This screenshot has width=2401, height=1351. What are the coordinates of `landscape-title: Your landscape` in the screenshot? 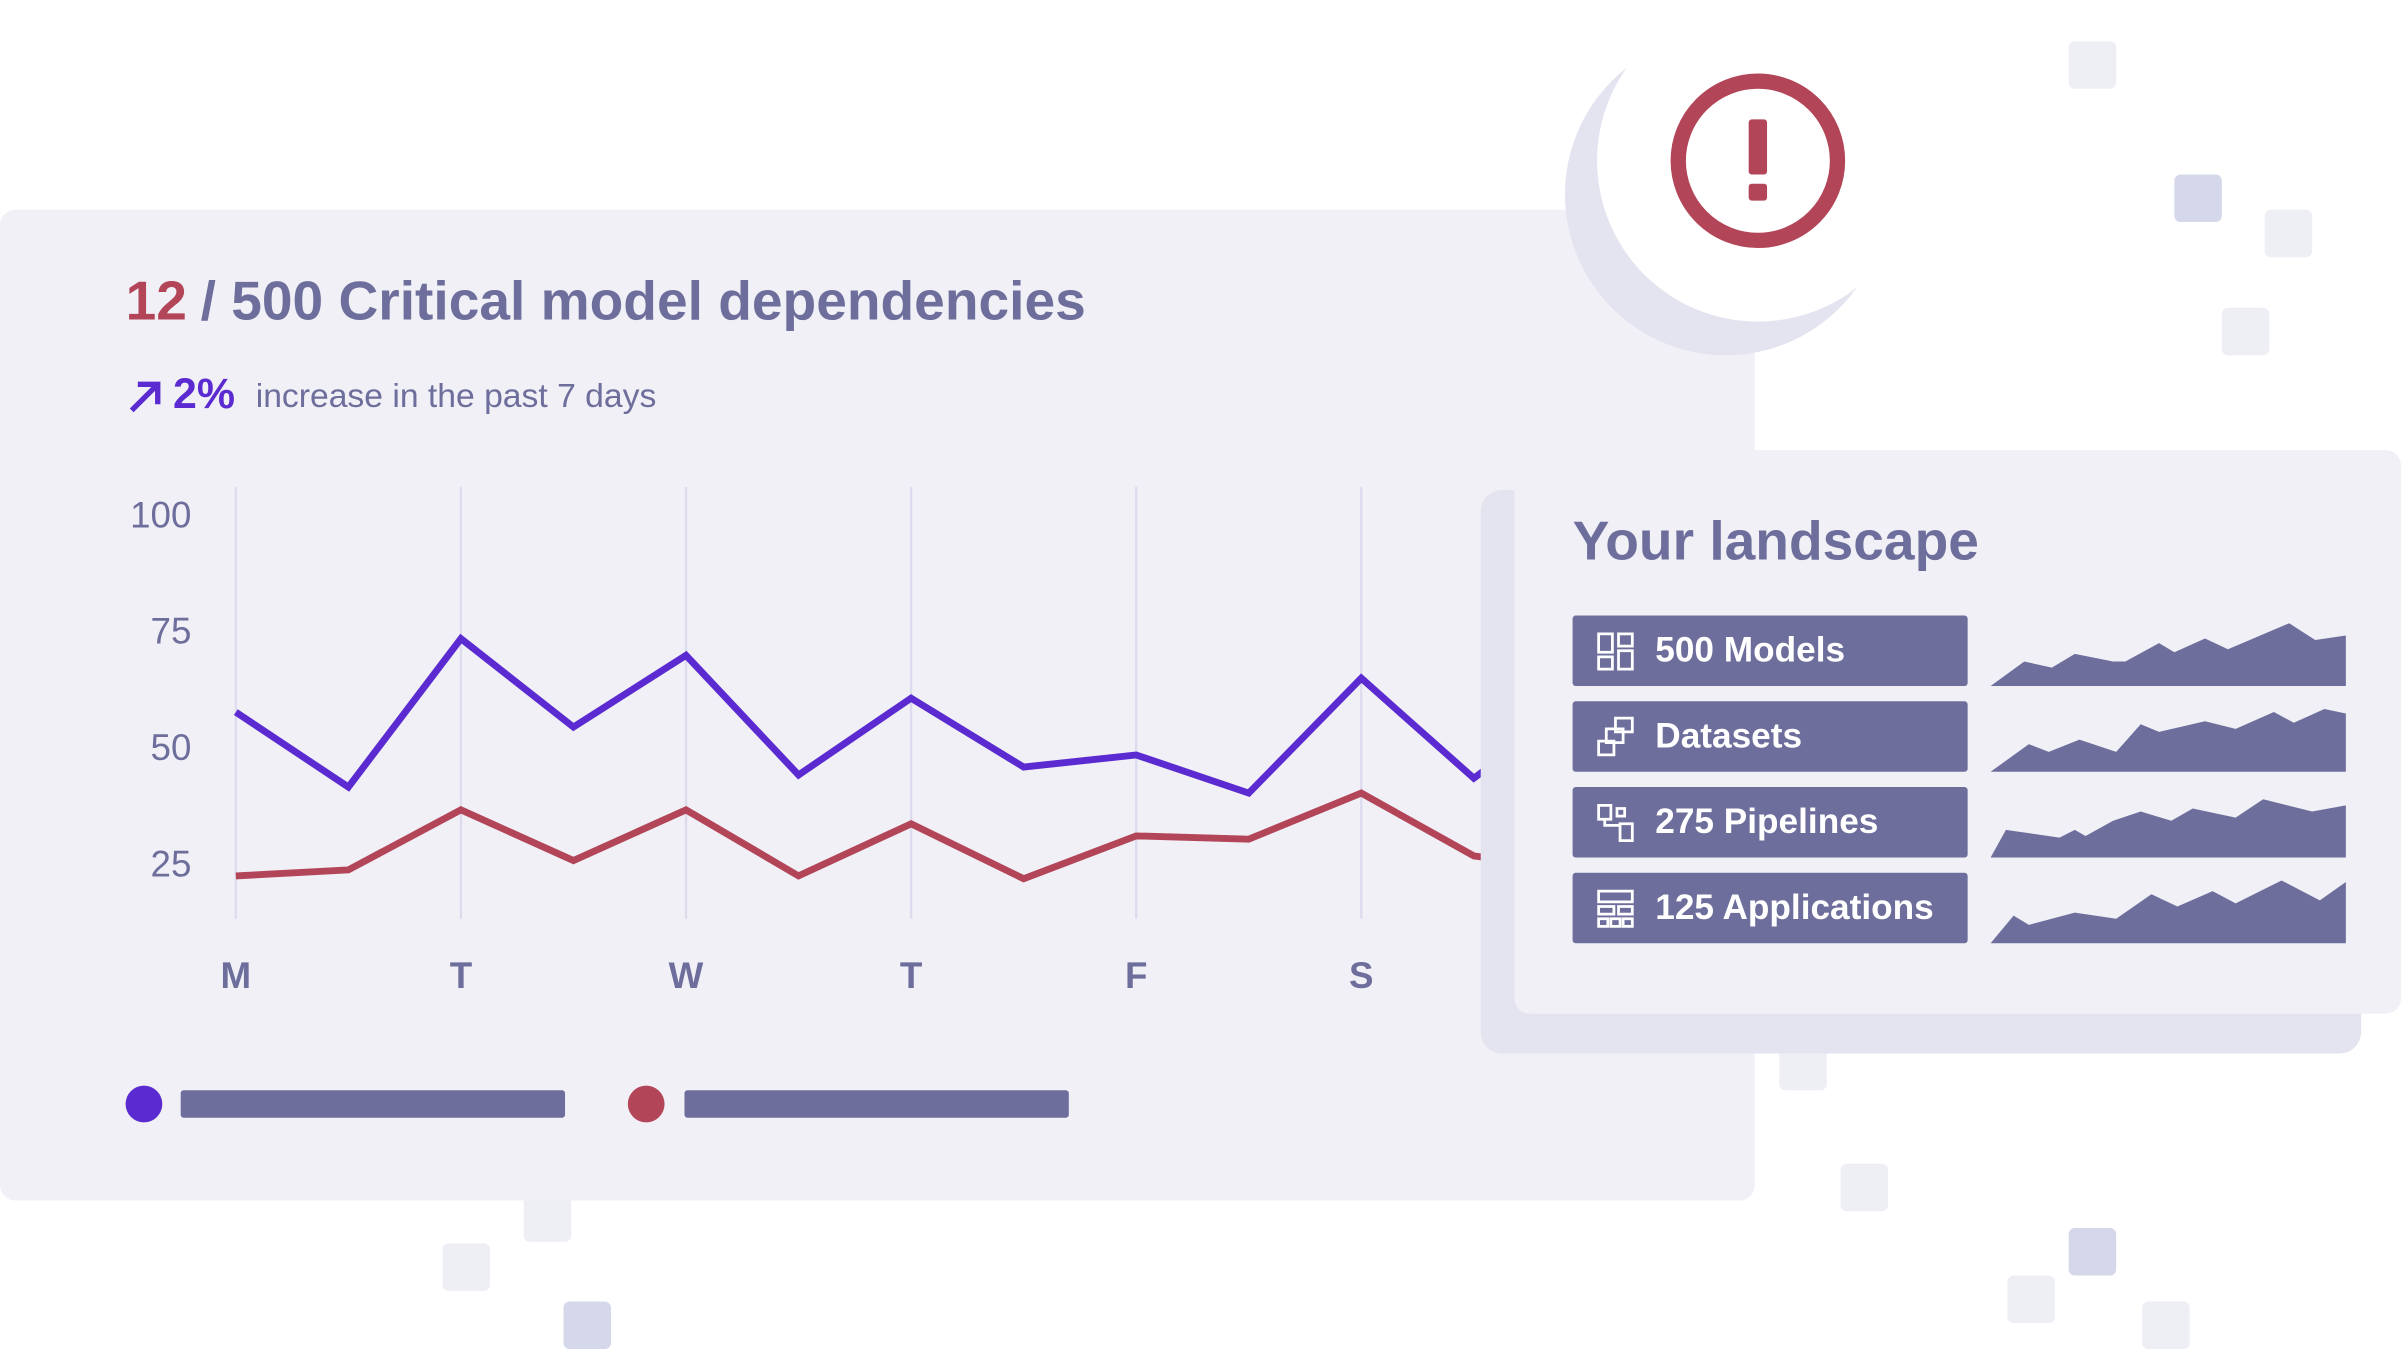 It's located at (1776, 541).